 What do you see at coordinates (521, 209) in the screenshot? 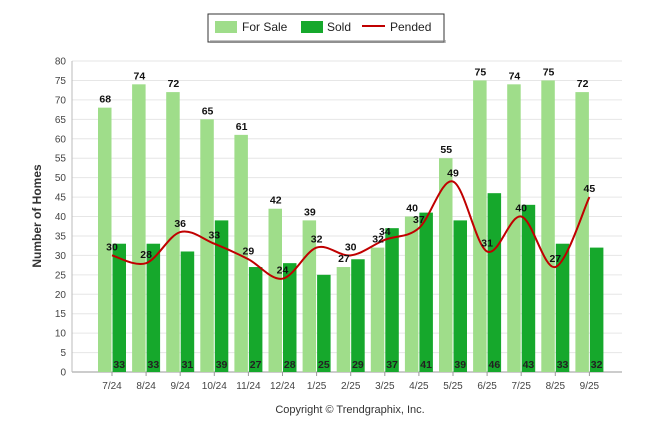
I see `label-pended: 40` at bounding box center [521, 209].